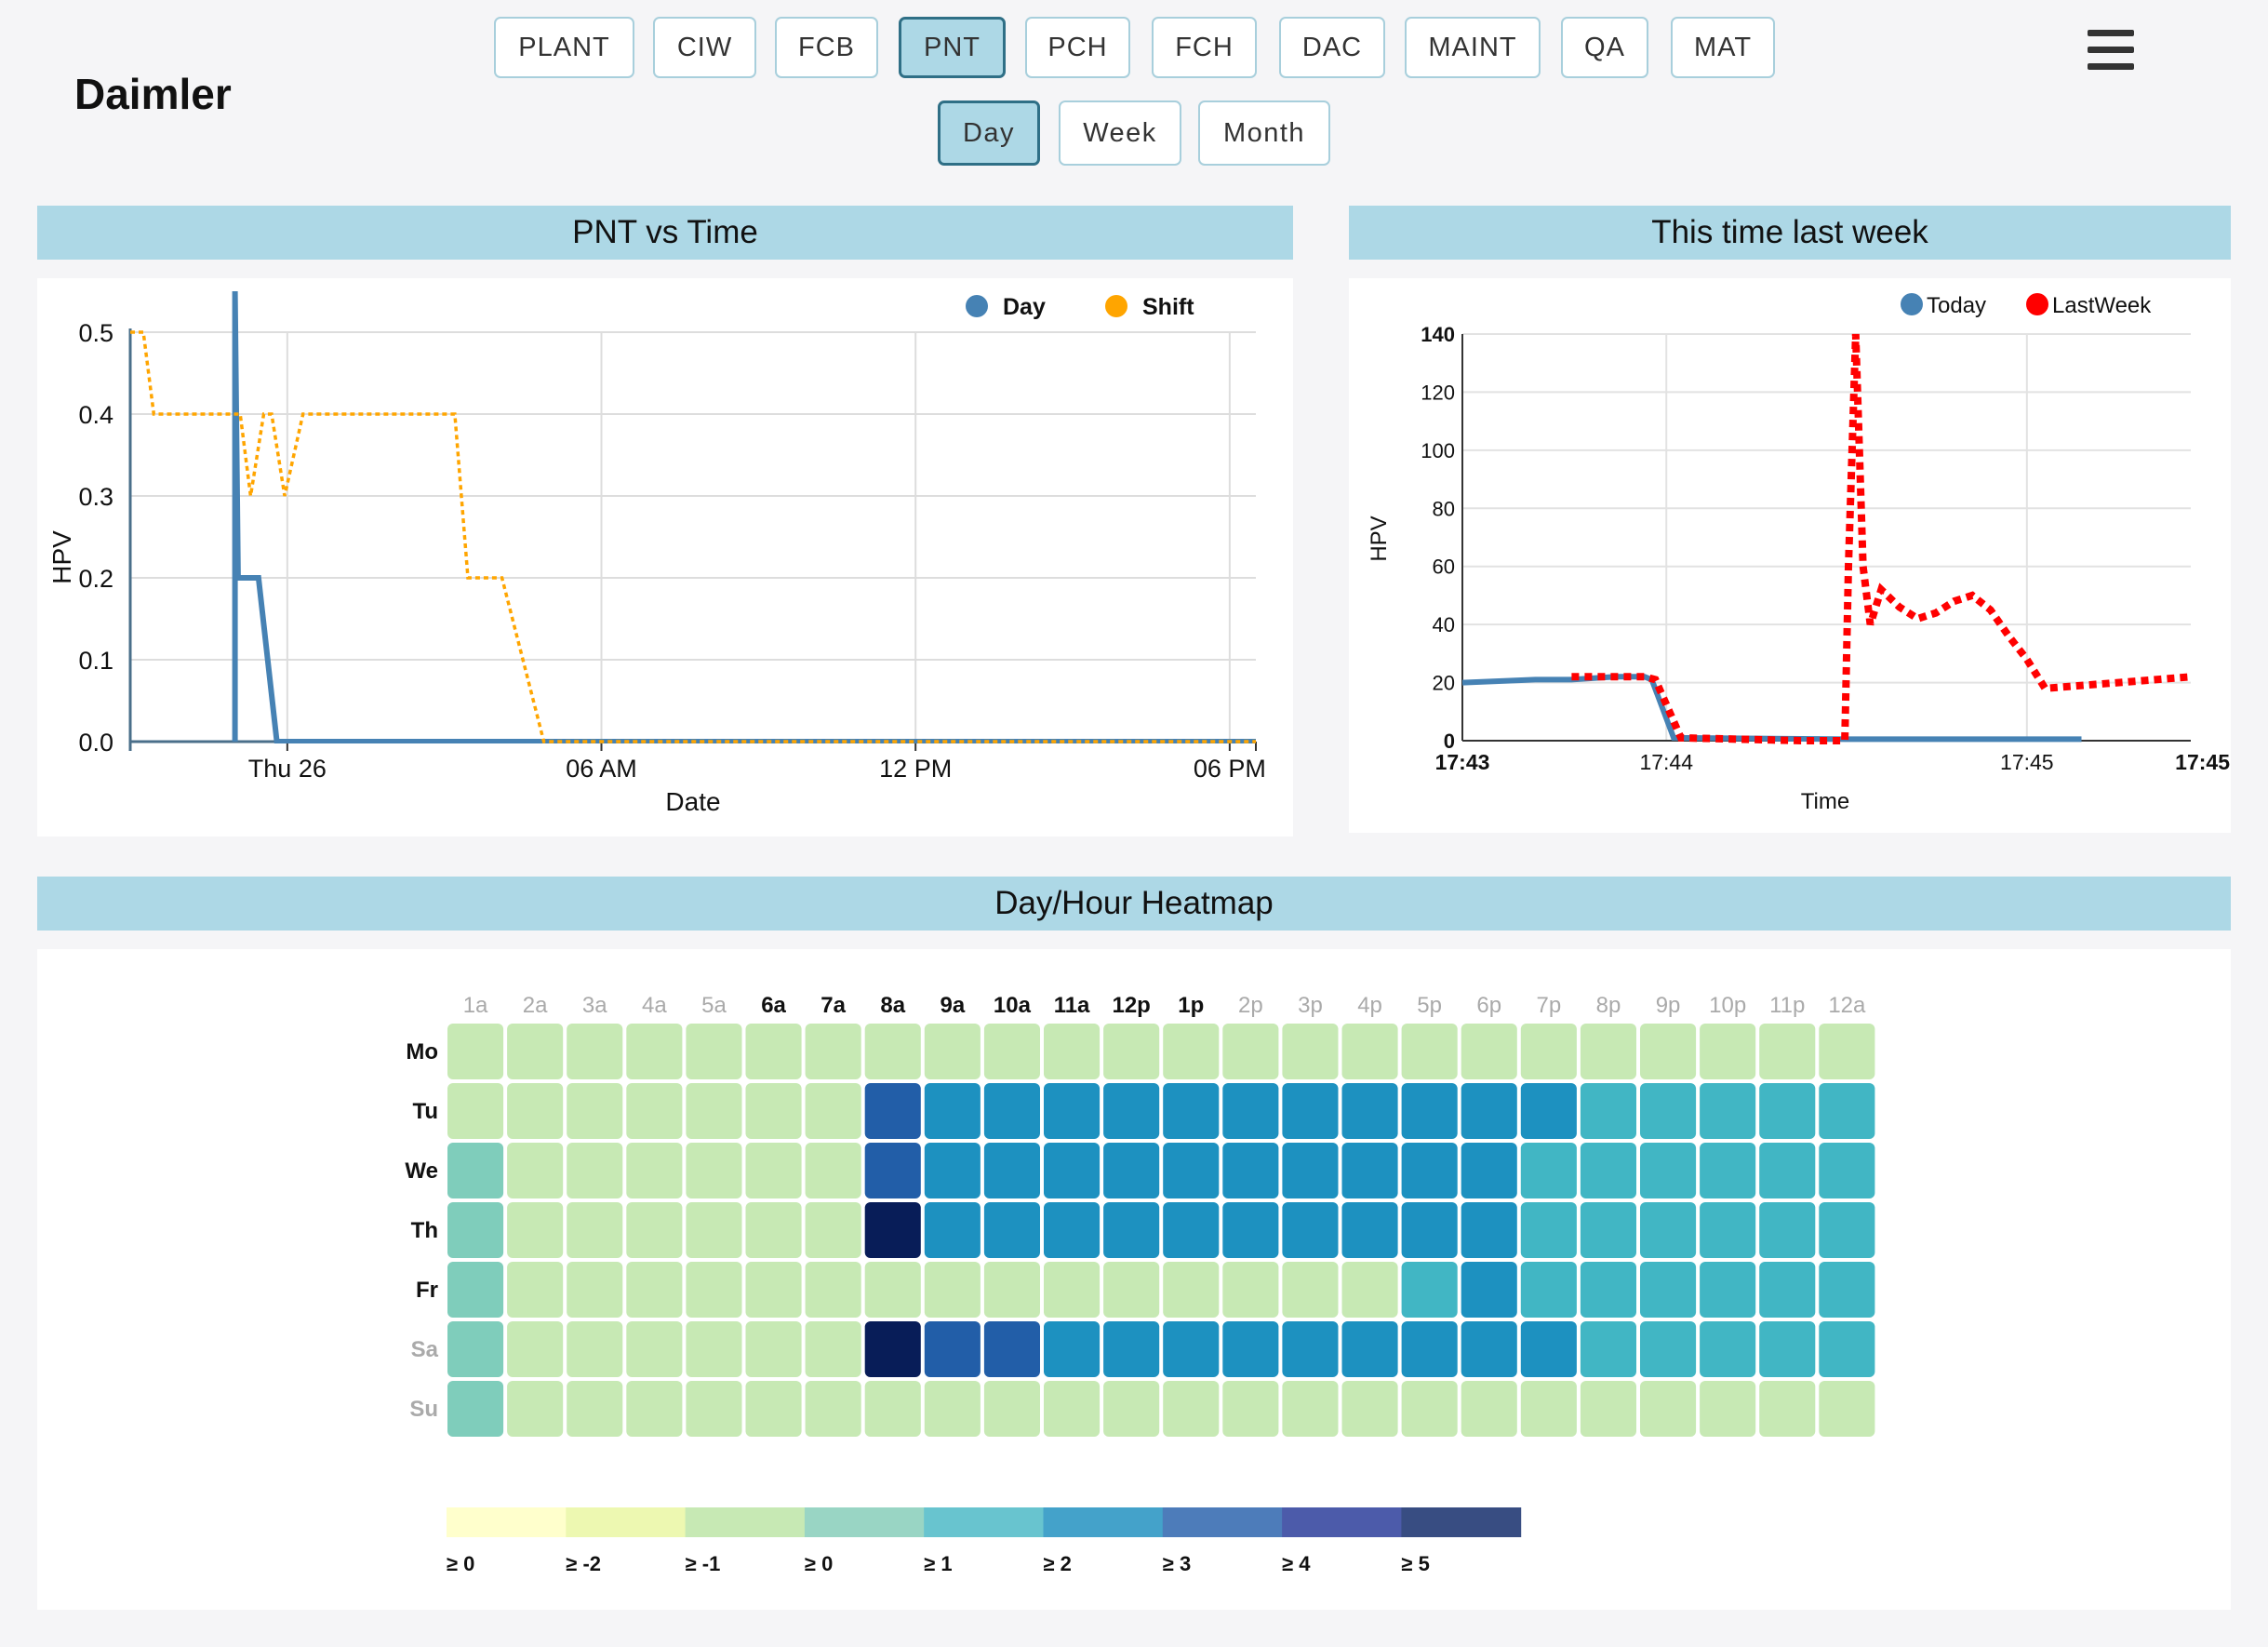  Describe the element at coordinates (2111, 50) in the screenshot. I see `hamburger-menu-icon` at that location.